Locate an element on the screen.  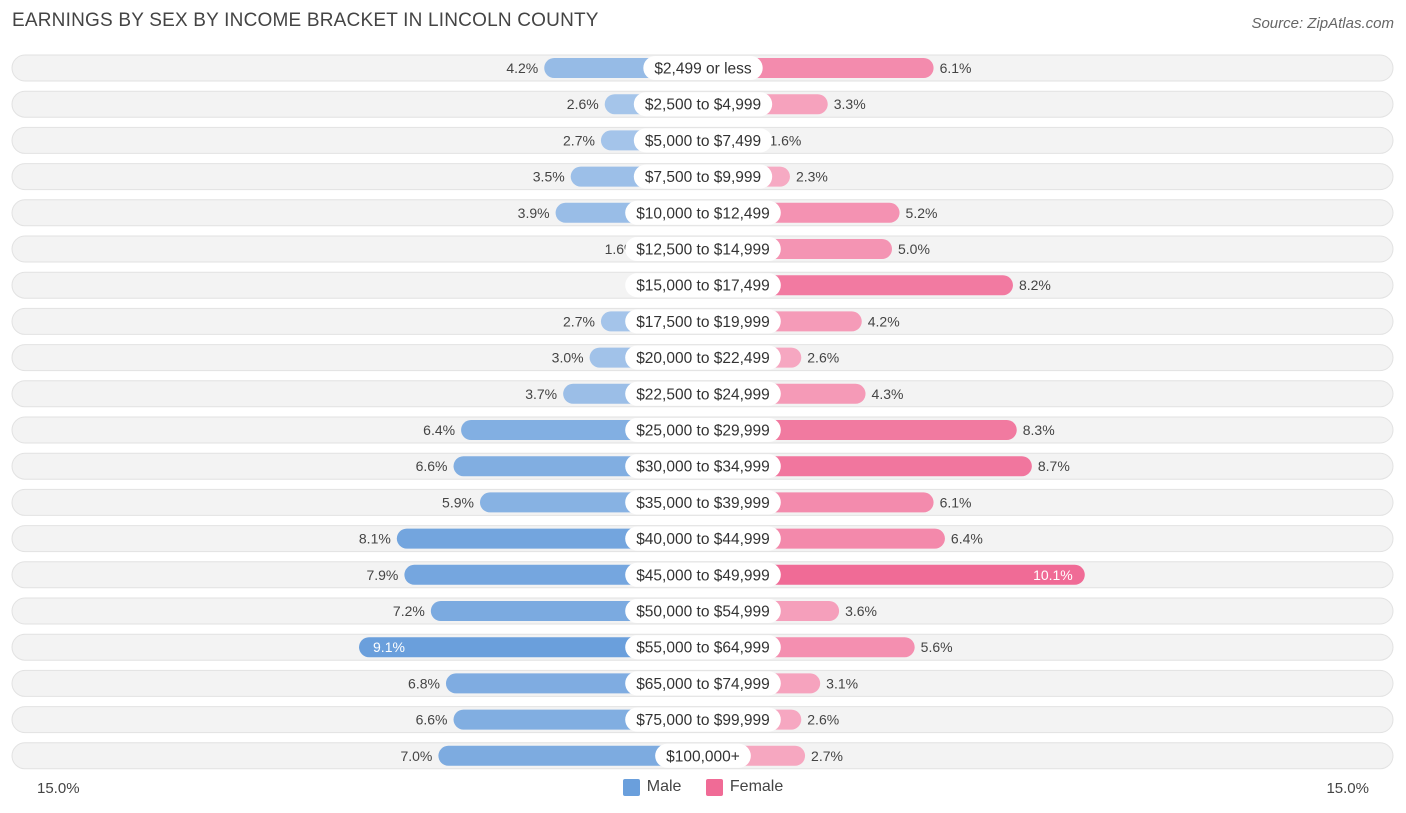
legend-female-swatch is located at coordinates (714, 787).